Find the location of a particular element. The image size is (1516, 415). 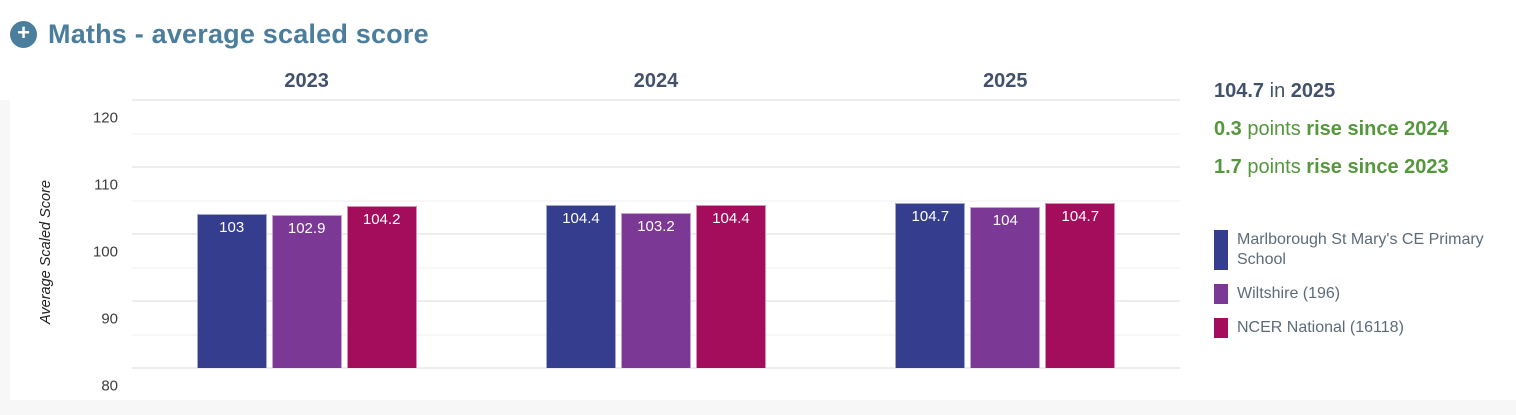

summary-strong-text: rise since 2023 is located at coordinates (1377, 167).